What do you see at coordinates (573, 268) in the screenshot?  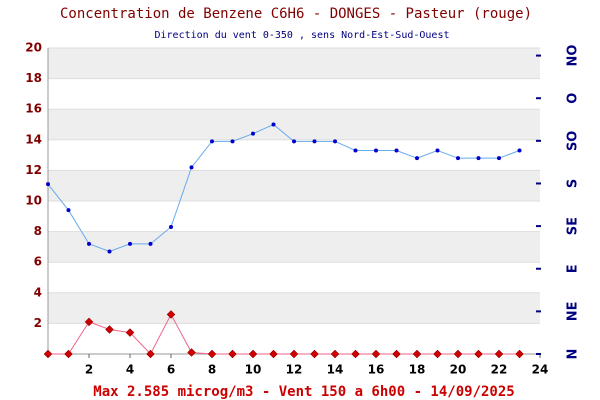 I see `y2-tick-label: E` at bounding box center [573, 268].